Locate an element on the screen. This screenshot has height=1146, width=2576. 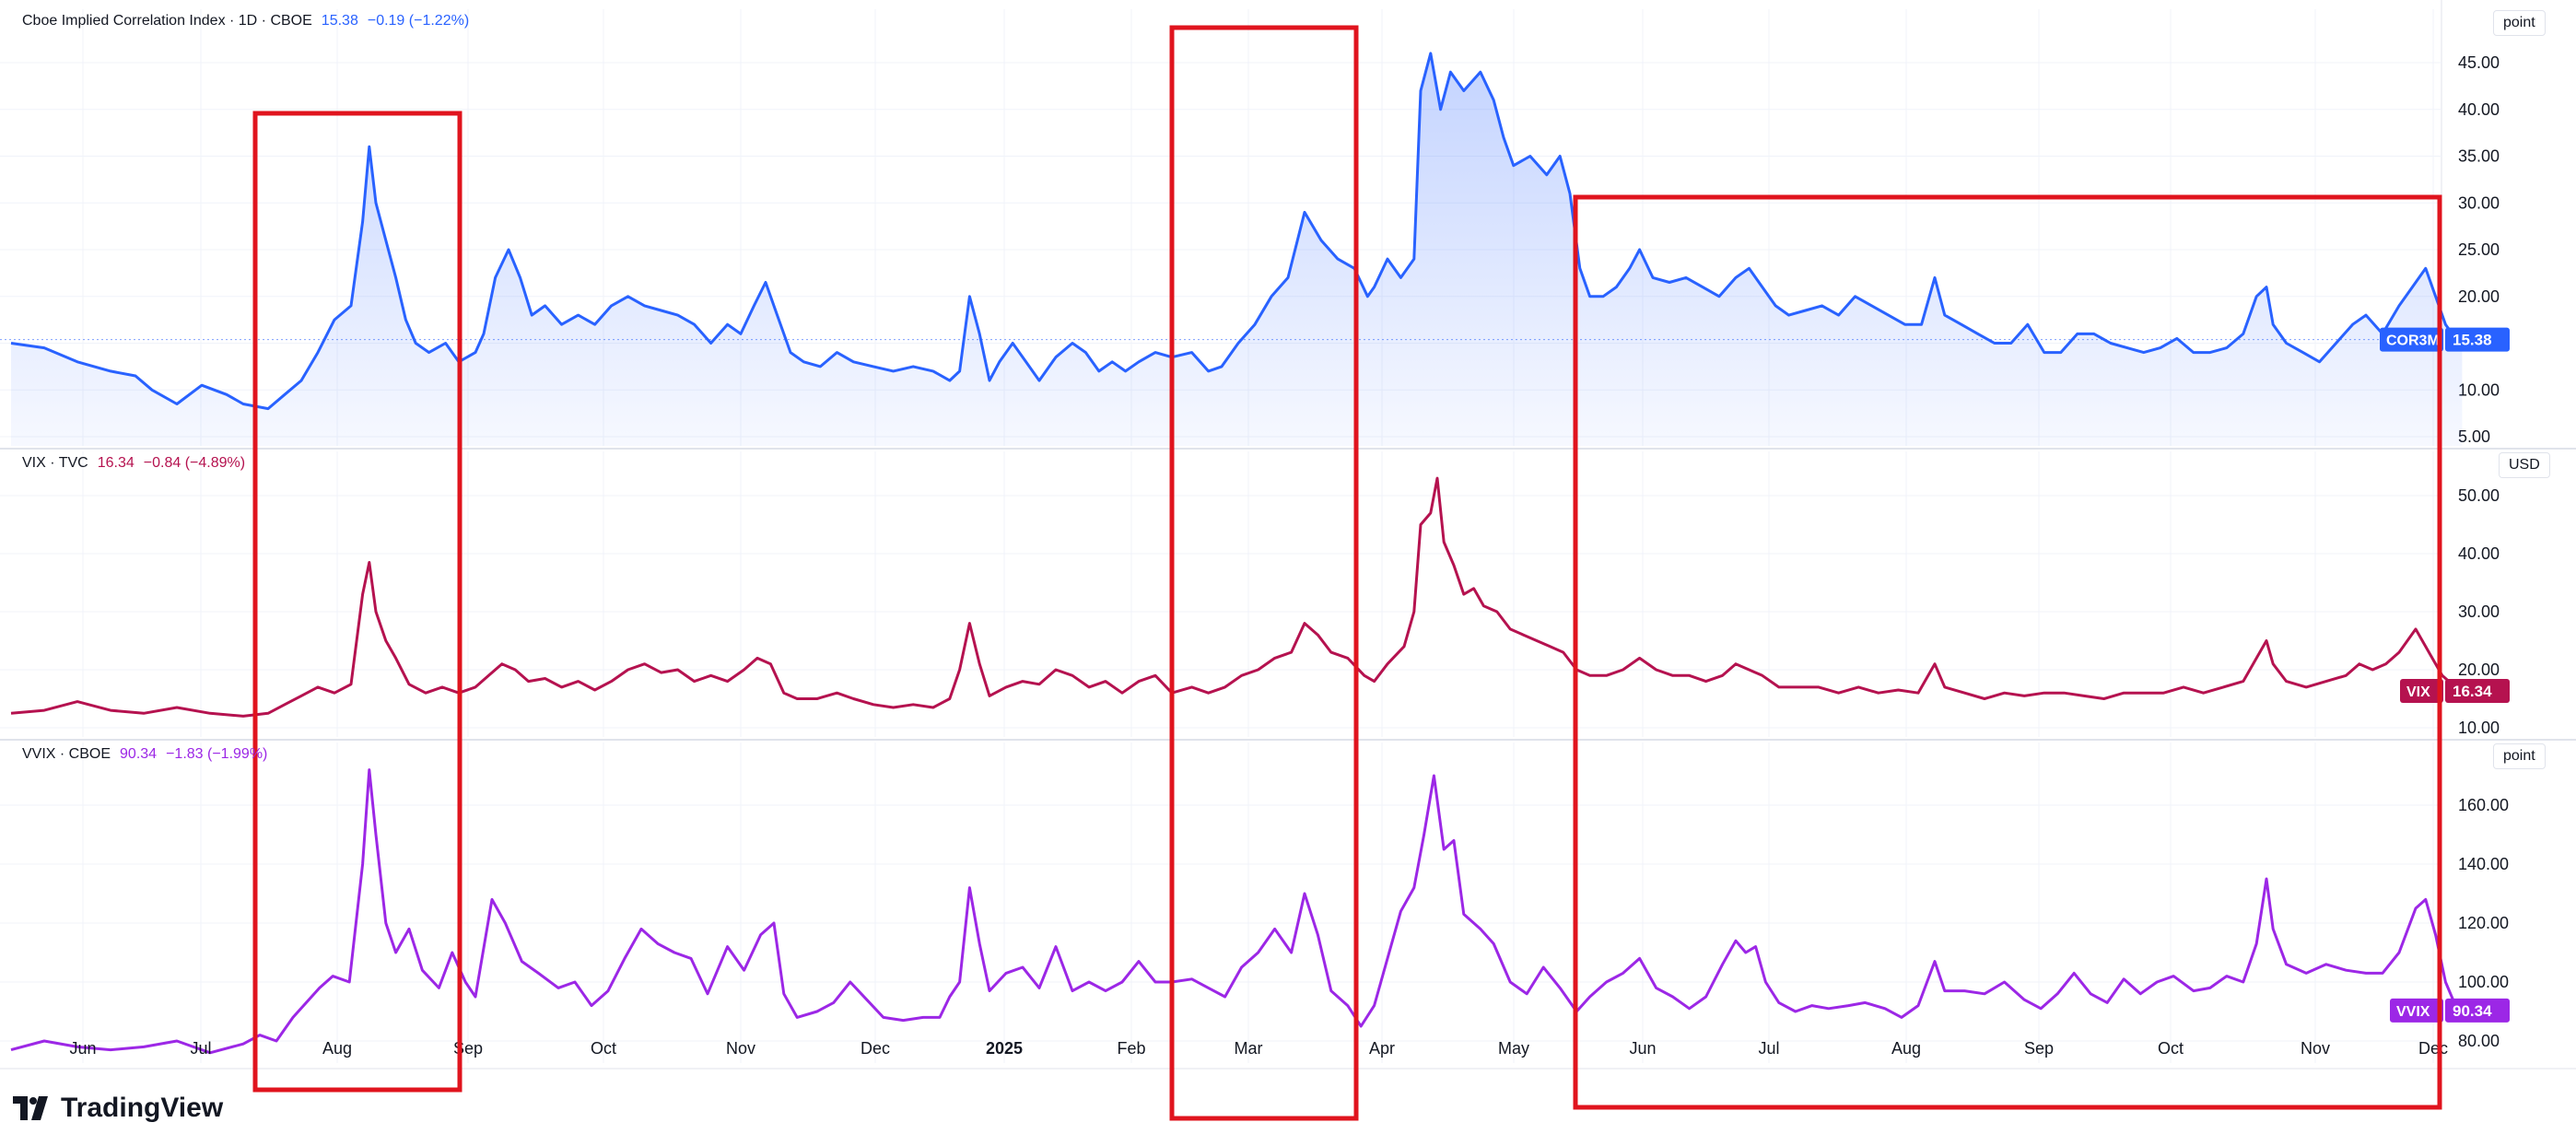
last-value-badge-vvix: VVIX 90.34 is located at coordinates (2450, 1011).